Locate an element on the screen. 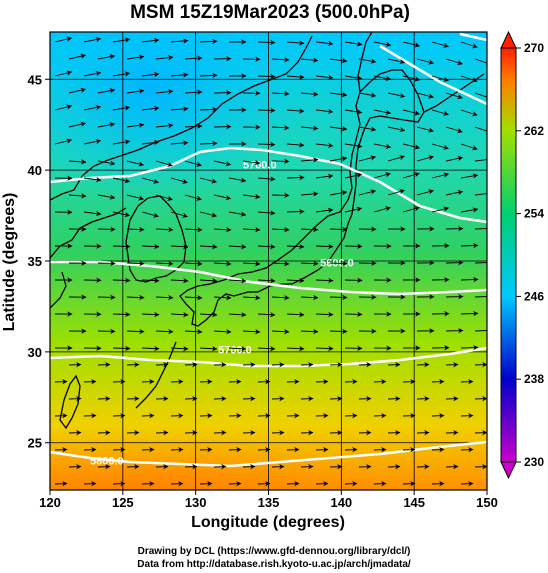 This screenshot has width=548, height=573. x-axis-ticks: 120 125 130 135 140 145 150 is located at coordinates (268, 500).